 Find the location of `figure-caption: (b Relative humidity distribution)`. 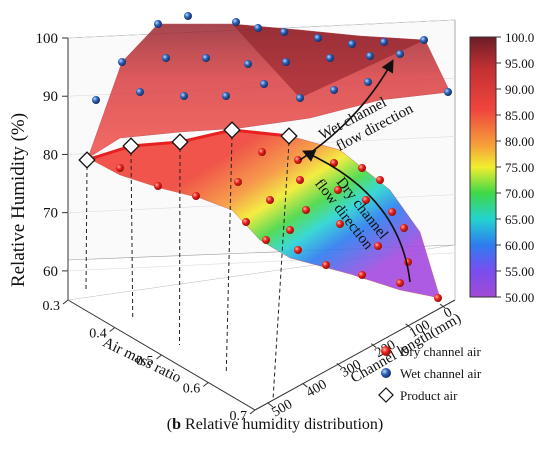

figure-caption: (b Relative humidity distribution) is located at coordinates (275, 424).